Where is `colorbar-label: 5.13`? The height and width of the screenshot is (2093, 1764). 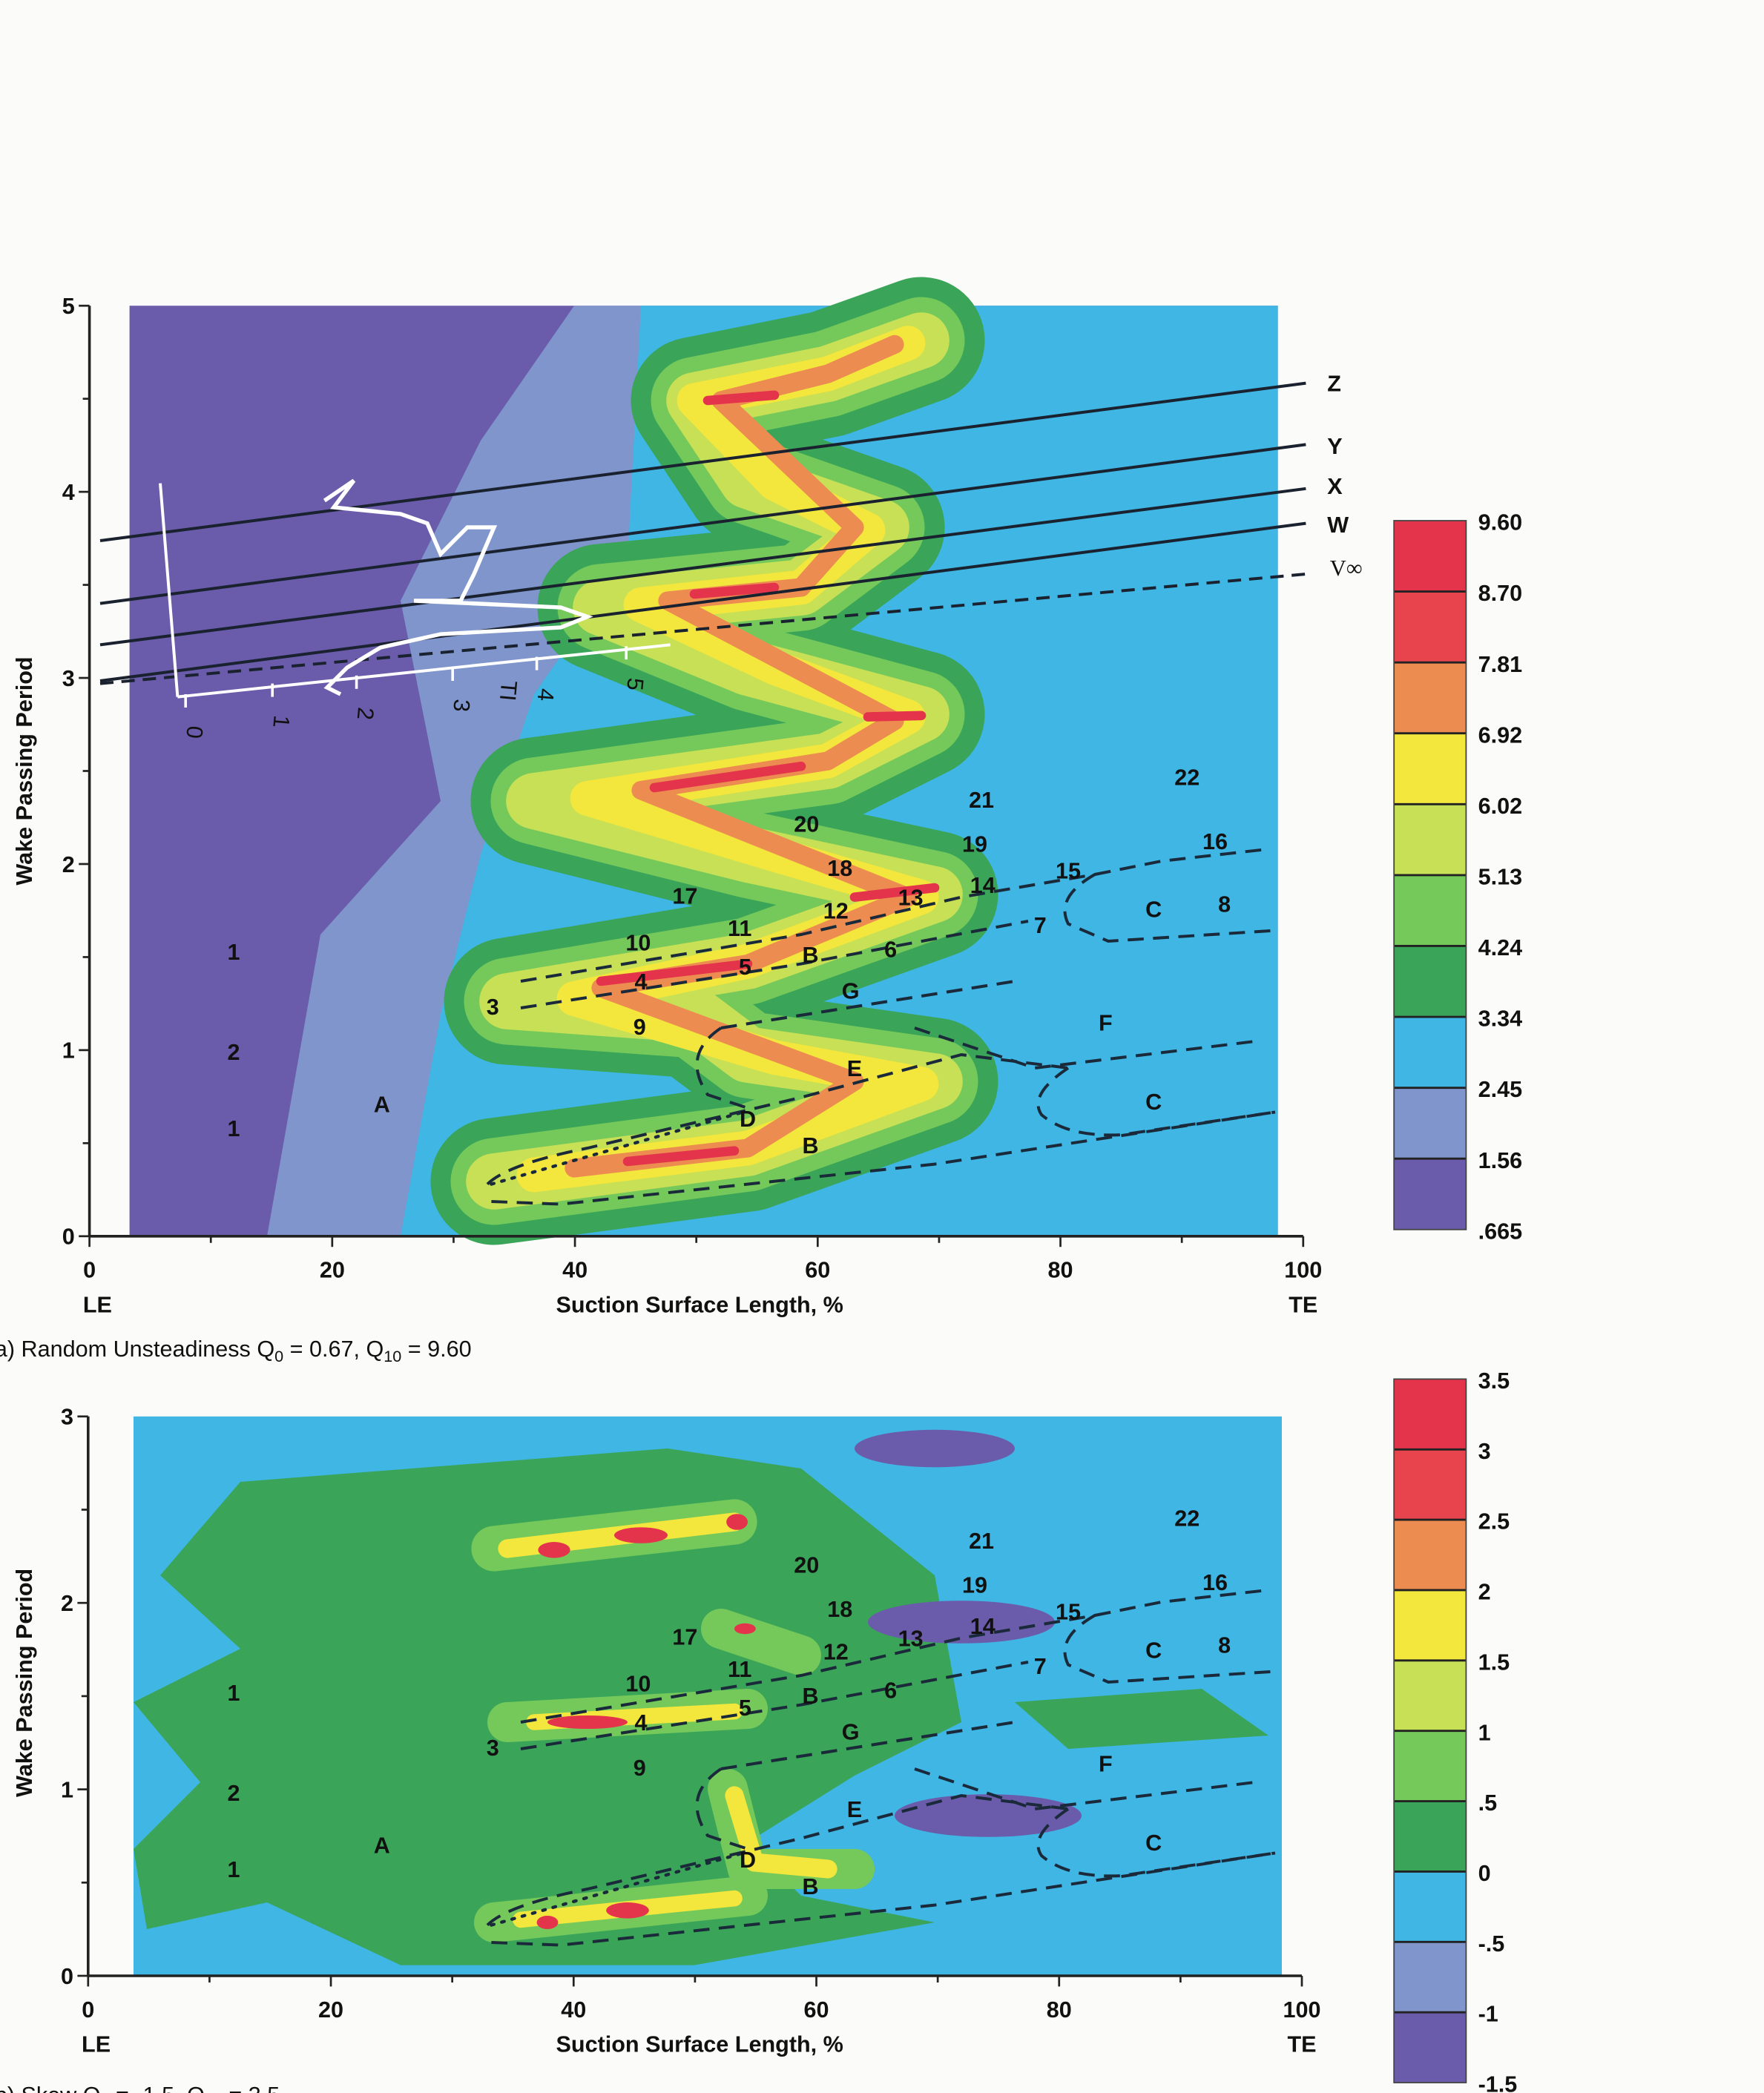 colorbar-label: 5.13 is located at coordinates (1500, 877).